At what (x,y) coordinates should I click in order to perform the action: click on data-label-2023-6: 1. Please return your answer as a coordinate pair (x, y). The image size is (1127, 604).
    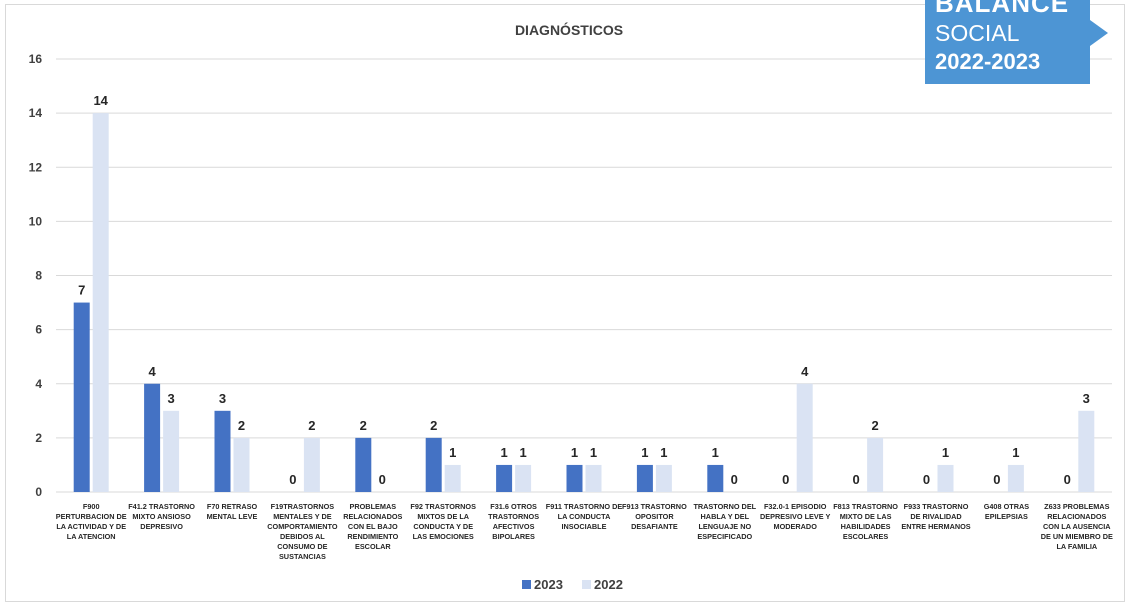
    Looking at the image, I should click on (503, 452).